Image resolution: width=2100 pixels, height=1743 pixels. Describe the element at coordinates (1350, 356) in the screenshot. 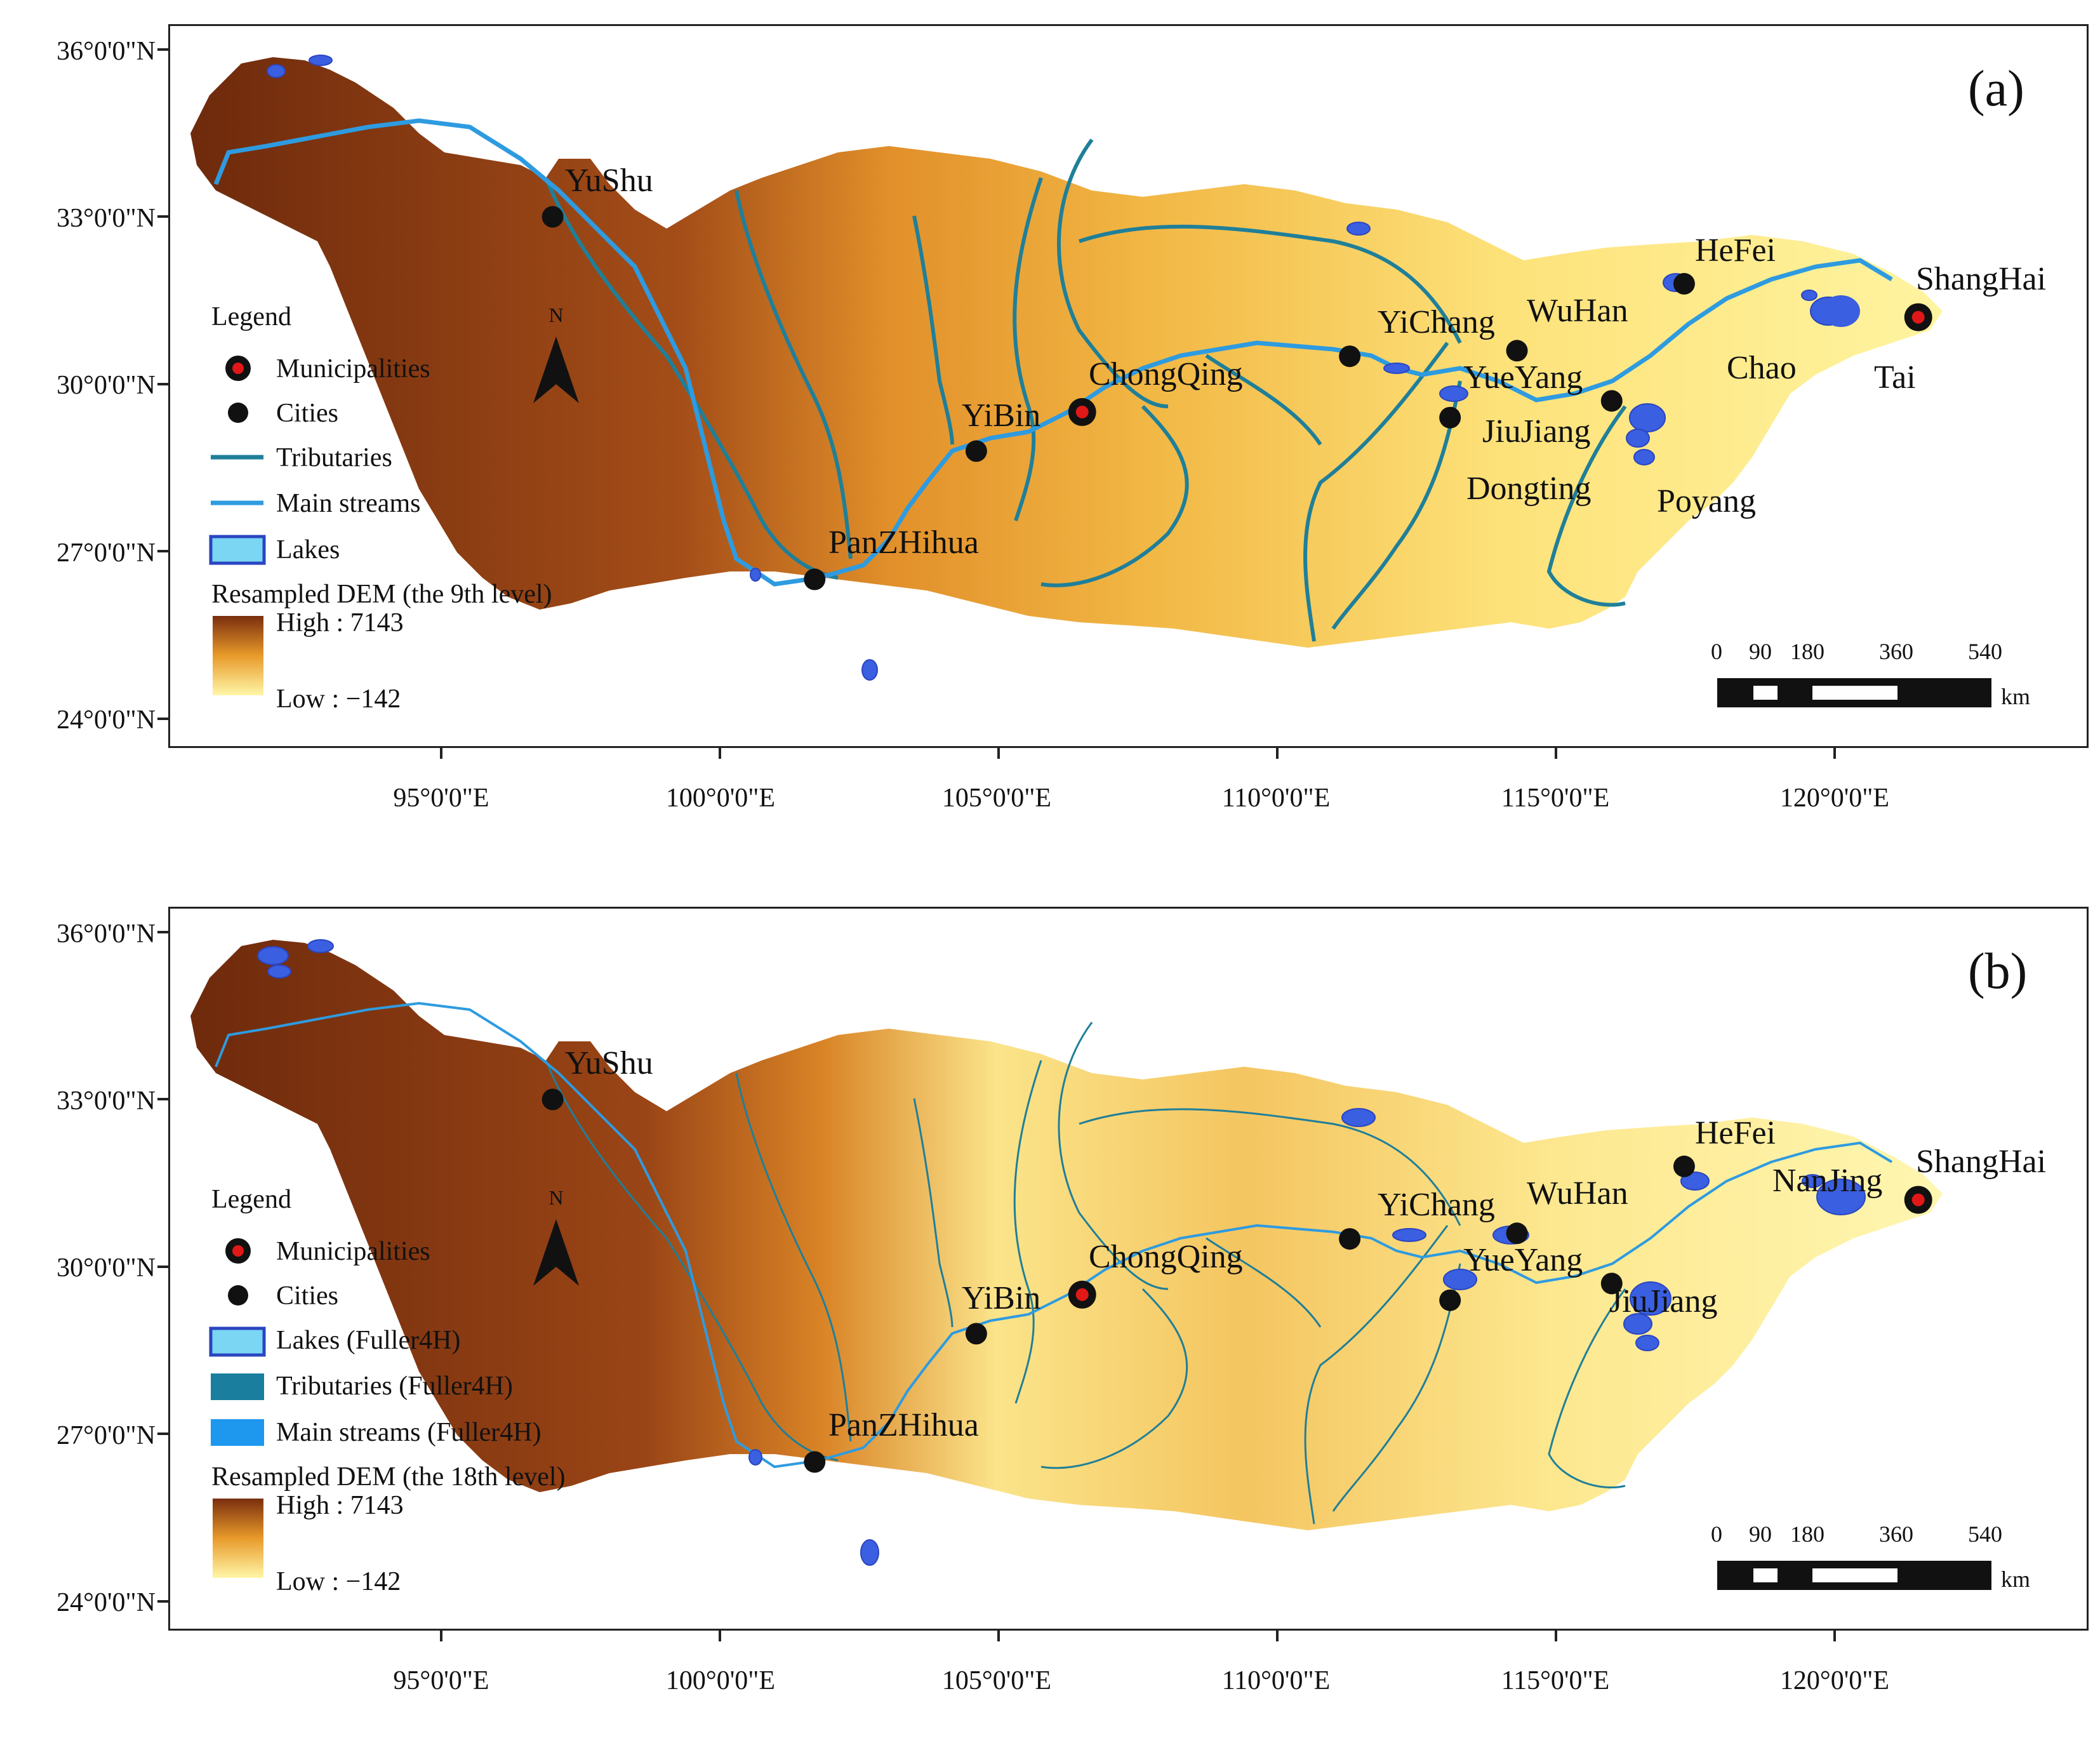

I see `city-marker-yichang-a` at that location.